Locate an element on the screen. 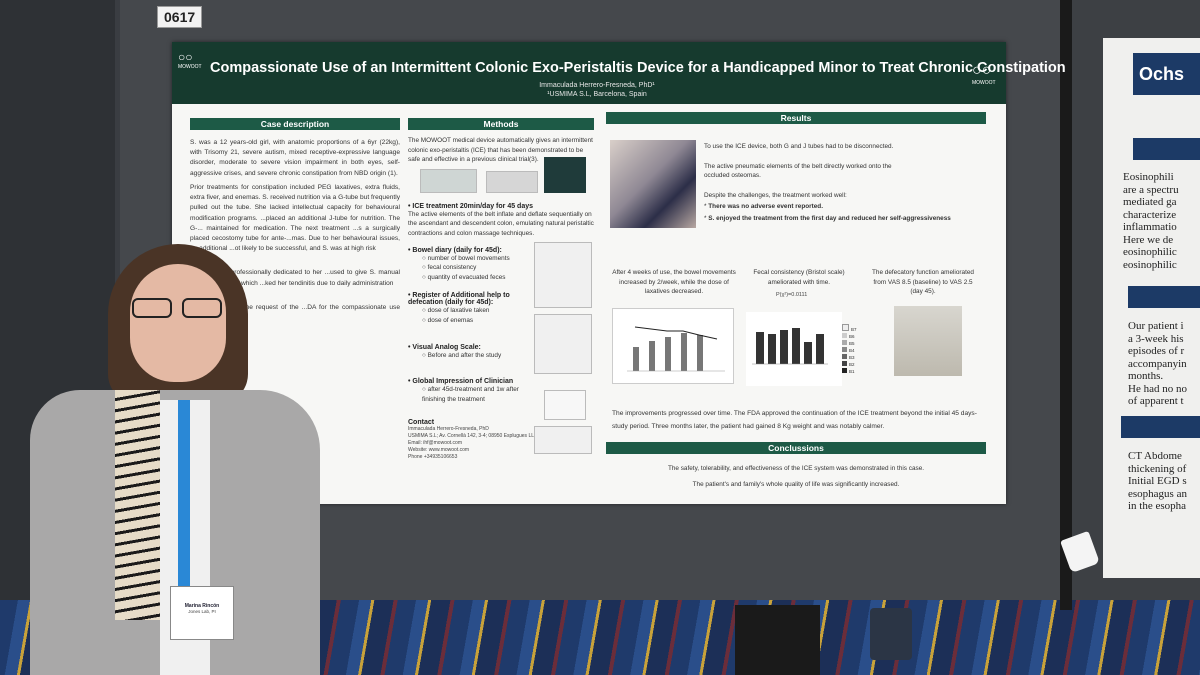 The height and width of the screenshot is (675, 1200). contact-line: Phone +34935106653 is located at coordinates (433, 456).